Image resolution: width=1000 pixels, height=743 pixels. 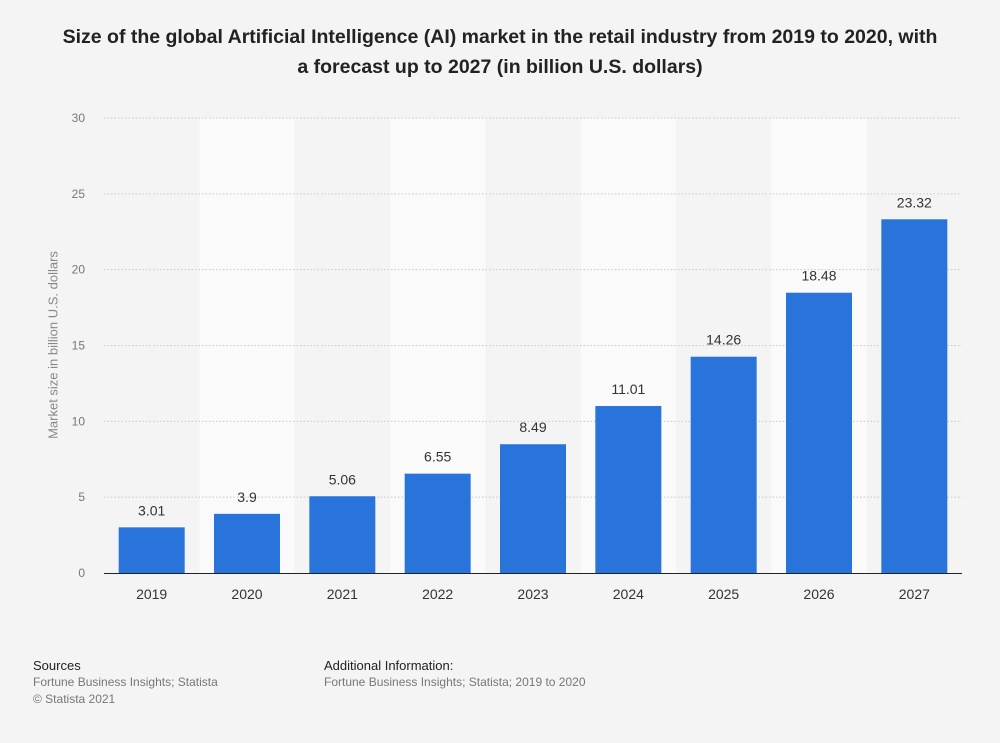 I want to click on sources-heading: Sources, so click(x=57, y=665).